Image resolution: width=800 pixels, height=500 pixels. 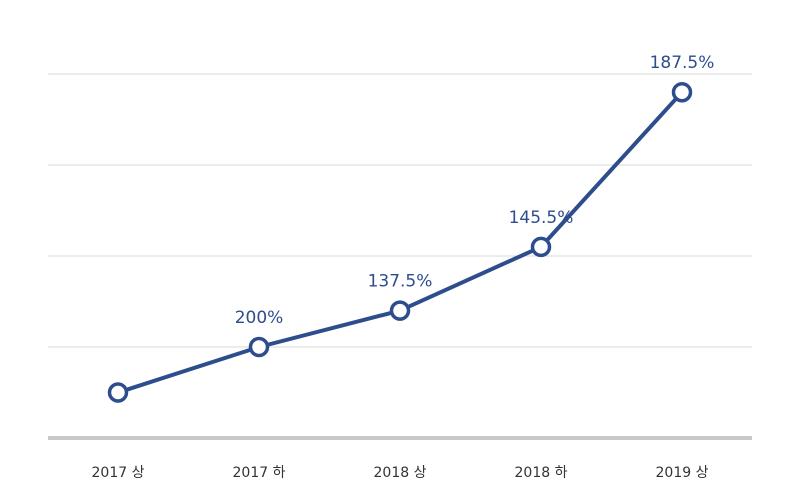 What do you see at coordinates (400, 282) in the screenshot?
I see `data-label: 137.5%` at bounding box center [400, 282].